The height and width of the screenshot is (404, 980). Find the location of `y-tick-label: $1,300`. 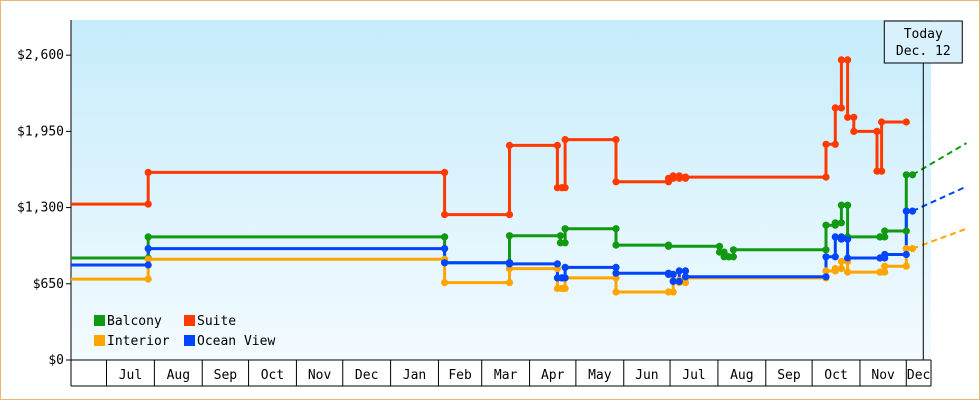

y-tick-label: $1,300 is located at coordinates (40, 208).